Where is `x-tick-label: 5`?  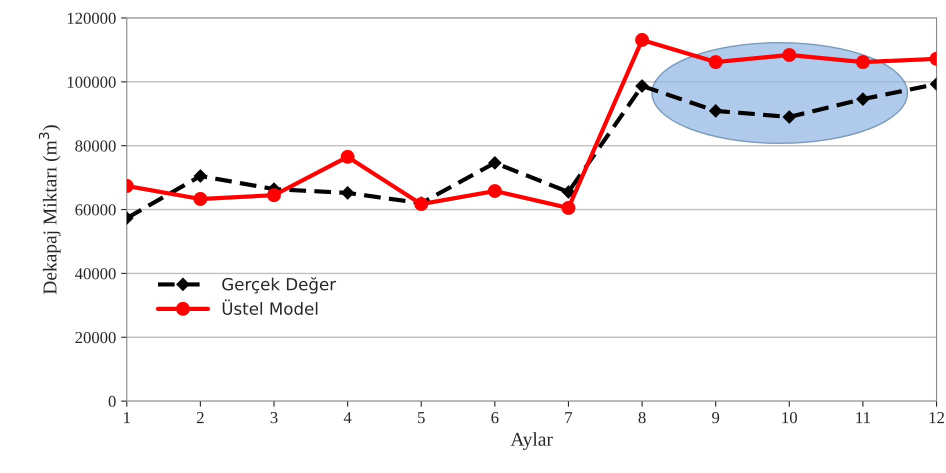 x-tick-label: 5 is located at coordinates (421, 418).